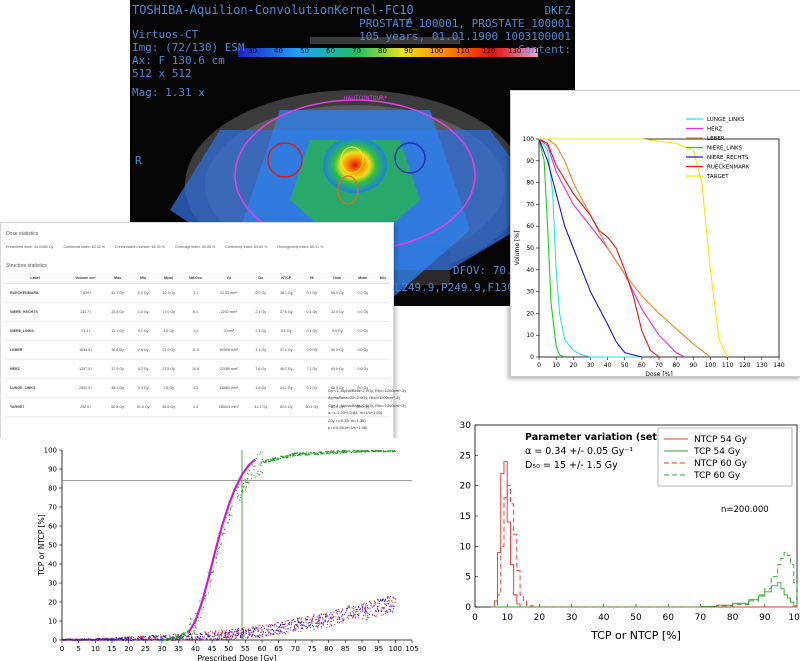  Describe the element at coordinates (466, 426) in the screenshot. I see `y-tick-label: 30` at that location.